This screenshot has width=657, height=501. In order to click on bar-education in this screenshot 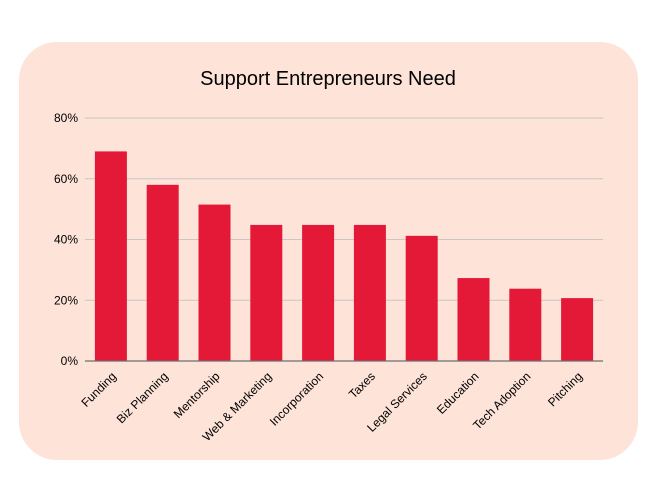, I will do `click(473, 319)`.